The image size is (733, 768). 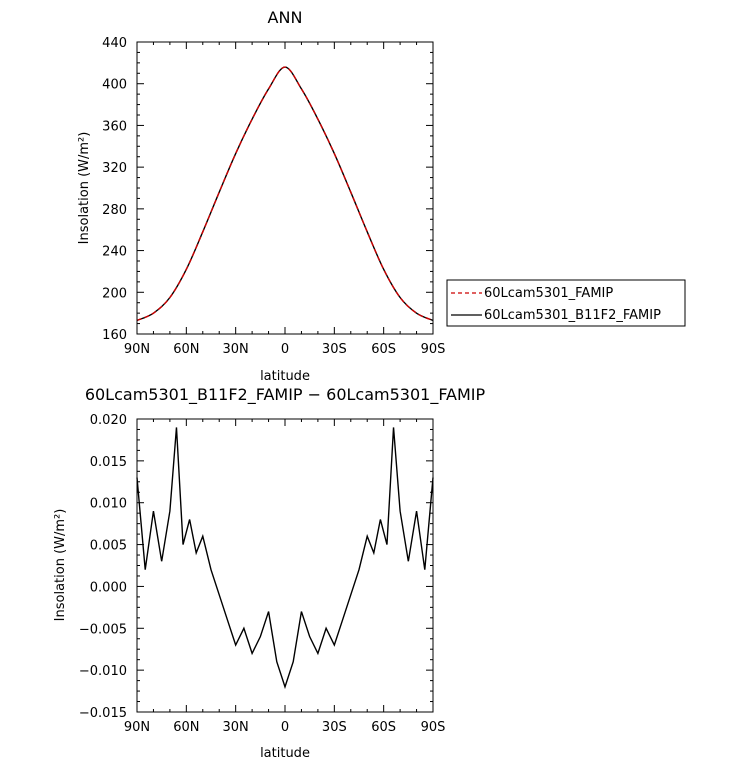 I want to click on legend-label-famip: 60Lcam5301_FAMIP, so click(x=548, y=293).